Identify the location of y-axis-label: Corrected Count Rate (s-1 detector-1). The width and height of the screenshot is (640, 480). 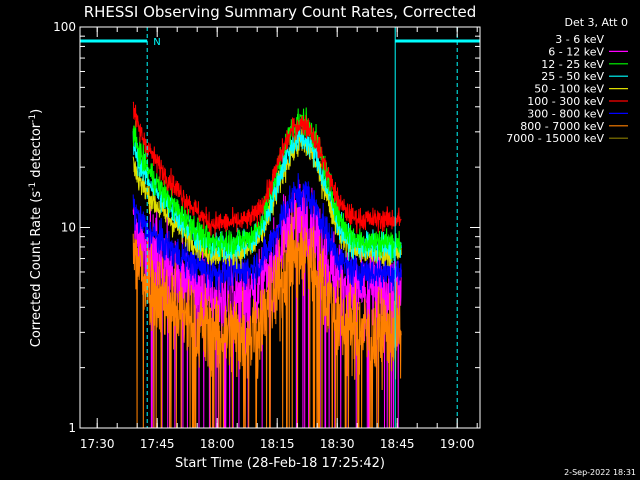
(36, 228).